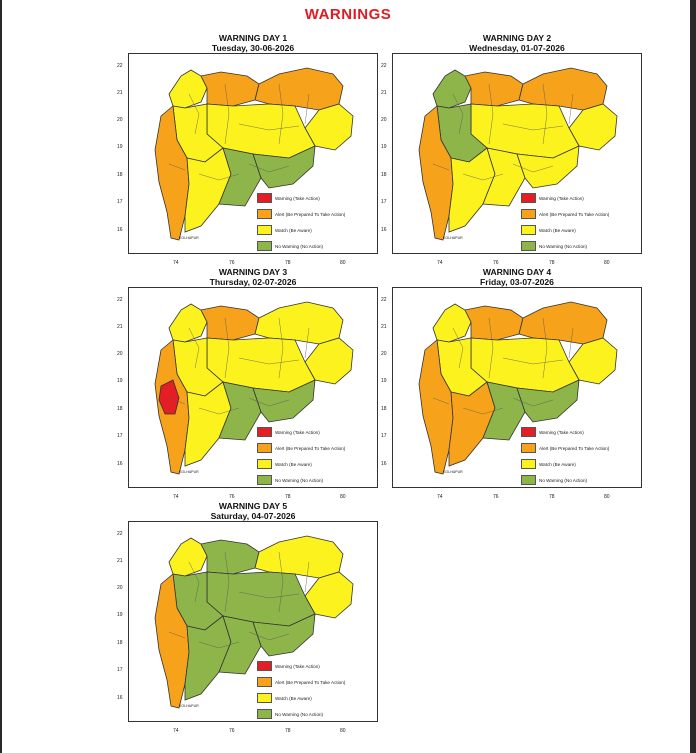 Image resolution: width=696 pixels, height=753 pixels. What do you see at coordinates (172, 173) in the screenshot?
I see `region-coast` at bounding box center [172, 173].